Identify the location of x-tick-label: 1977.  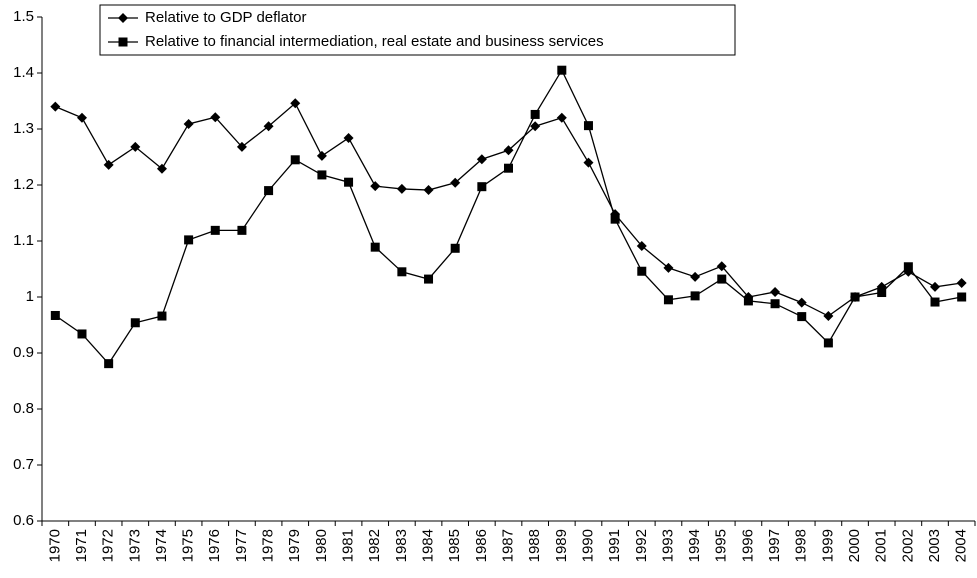
(241, 545).